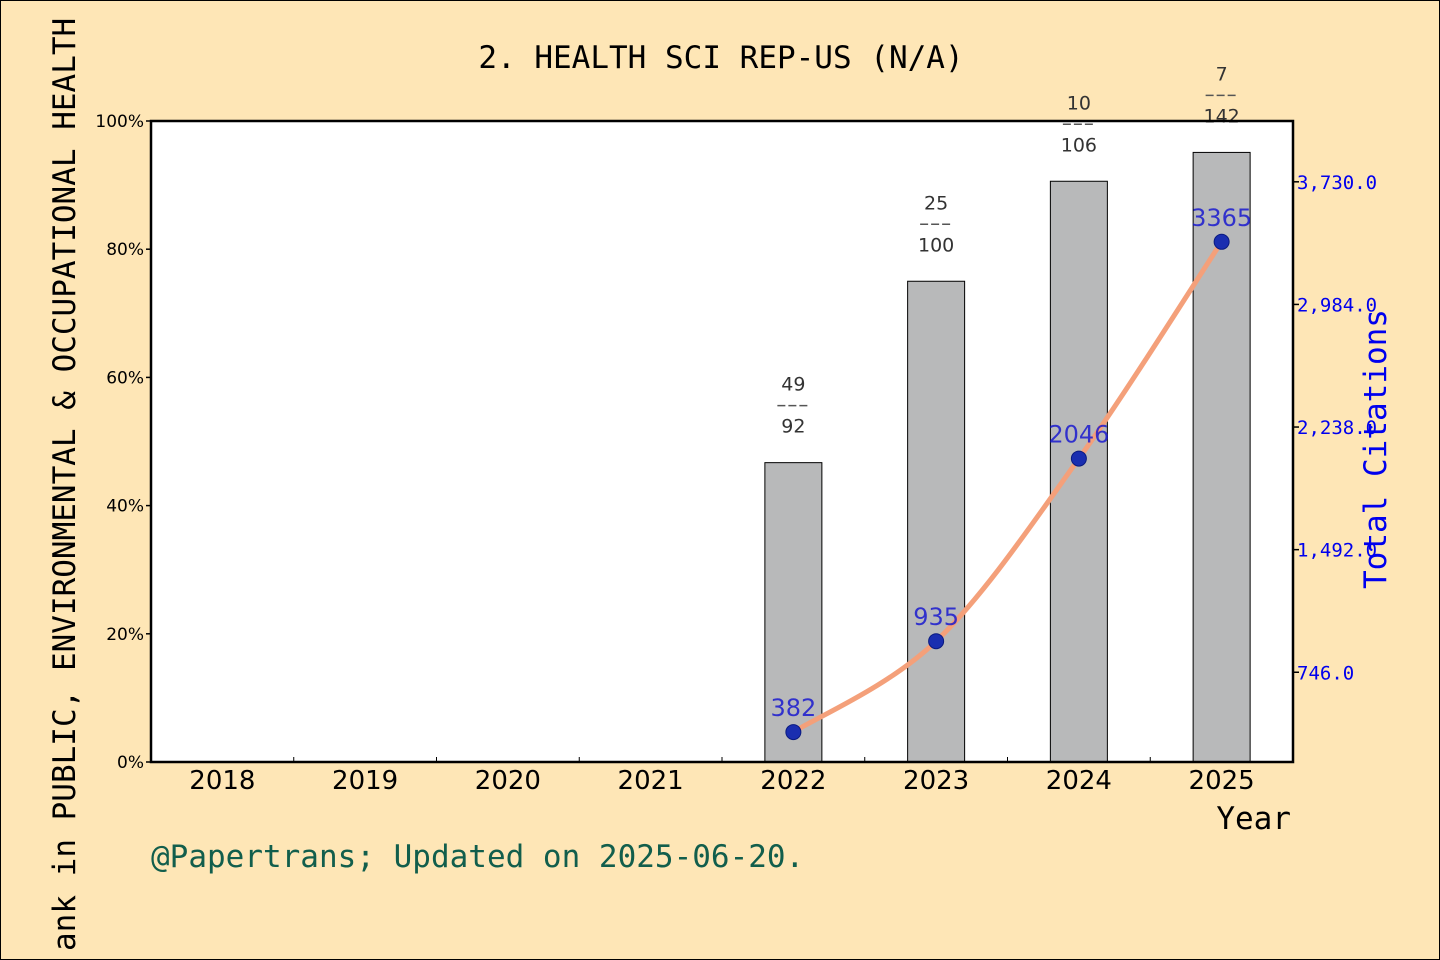 The height and width of the screenshot is (960, 1440). What do you see at coordinates (1078, 435) in the screenshot?
I see `citation-value-label: 2046` at bounding box center [1078, 435].